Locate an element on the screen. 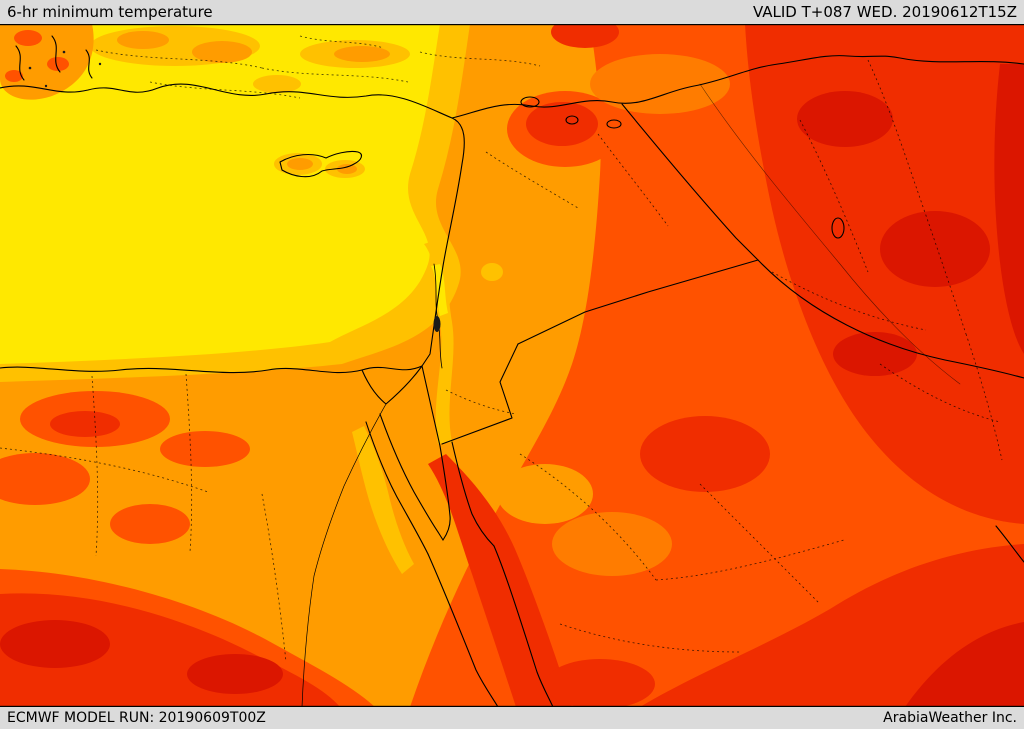 Image resolution: width=1024 pixels, height=729 pixels. jordan-saudi-border is located at coordinates (480, 394).